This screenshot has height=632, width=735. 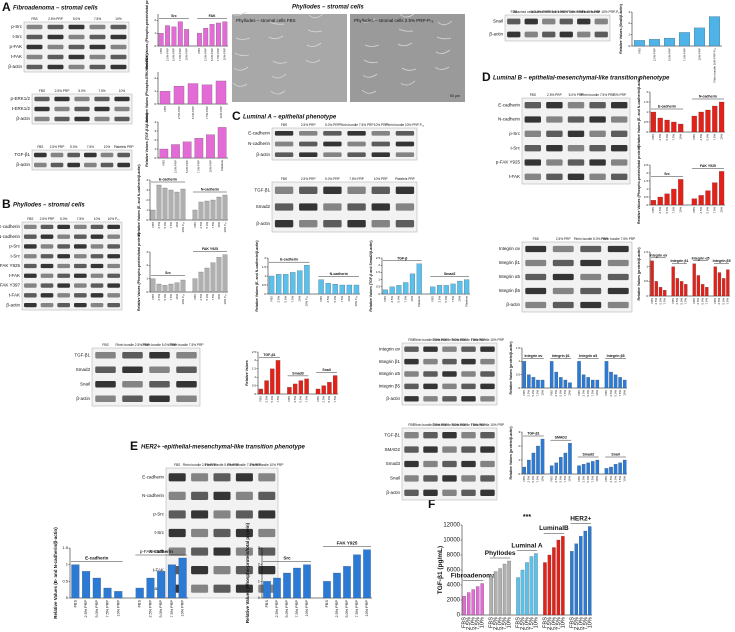 What do you see at coordinates (289, 58) in the screenshot?
I see `micrograph` at bounding box center [289, 58].